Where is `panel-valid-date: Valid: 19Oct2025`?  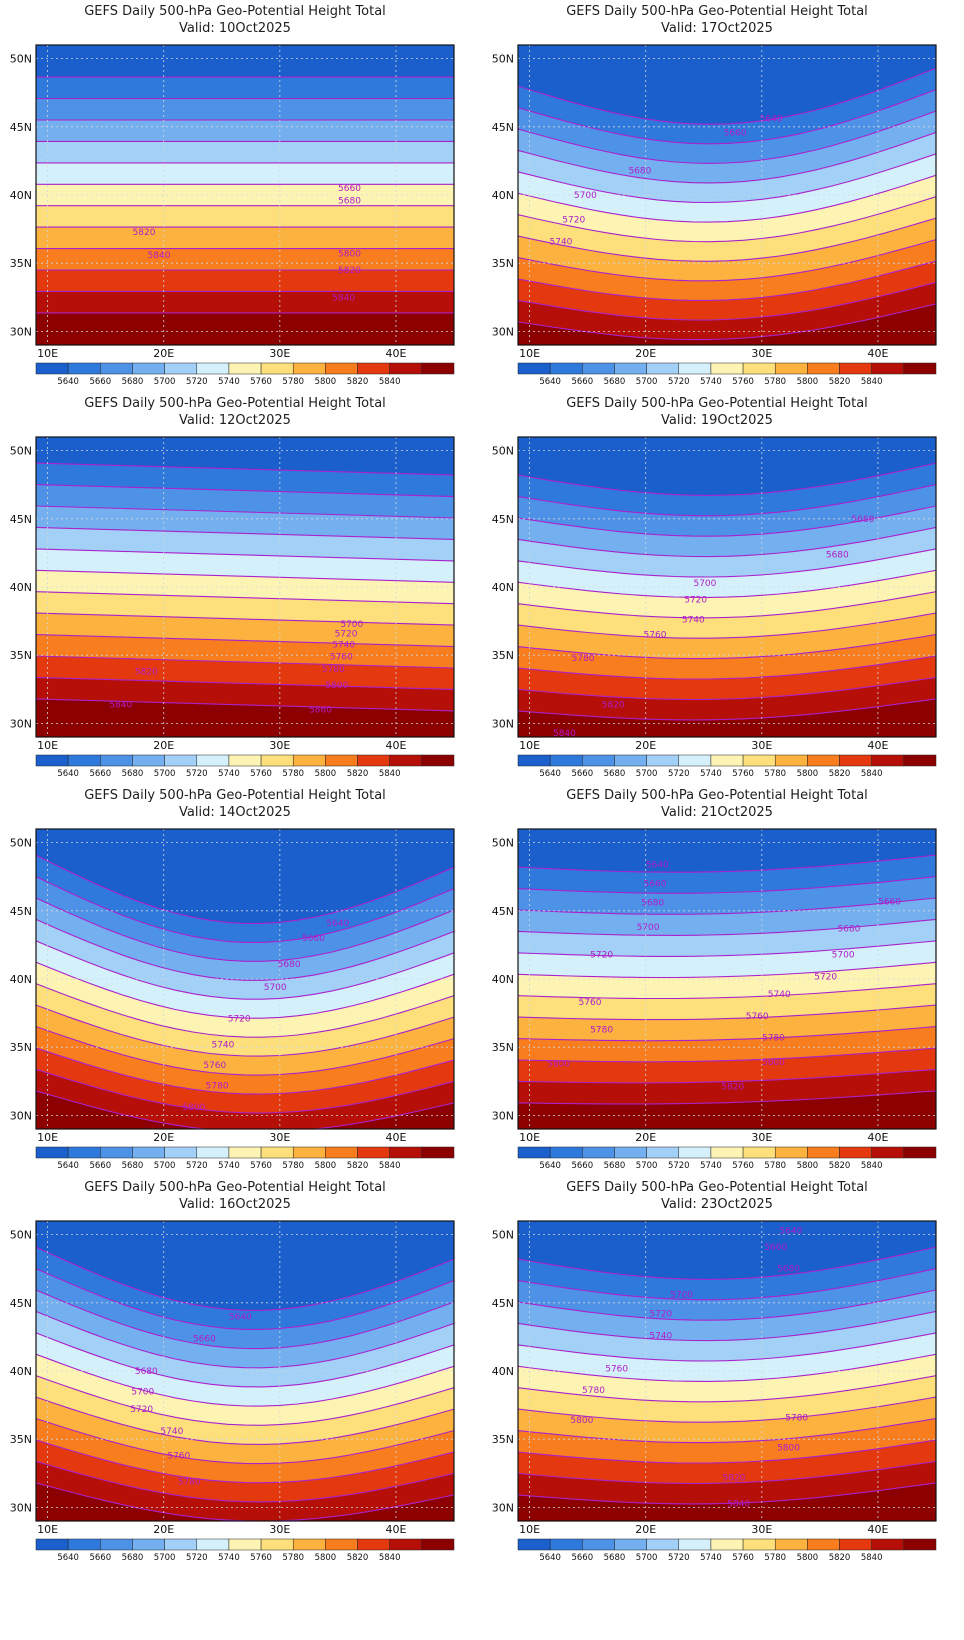 panel-valid-date: Valid: 19Oct2025 is located at coordinates (717, 420).